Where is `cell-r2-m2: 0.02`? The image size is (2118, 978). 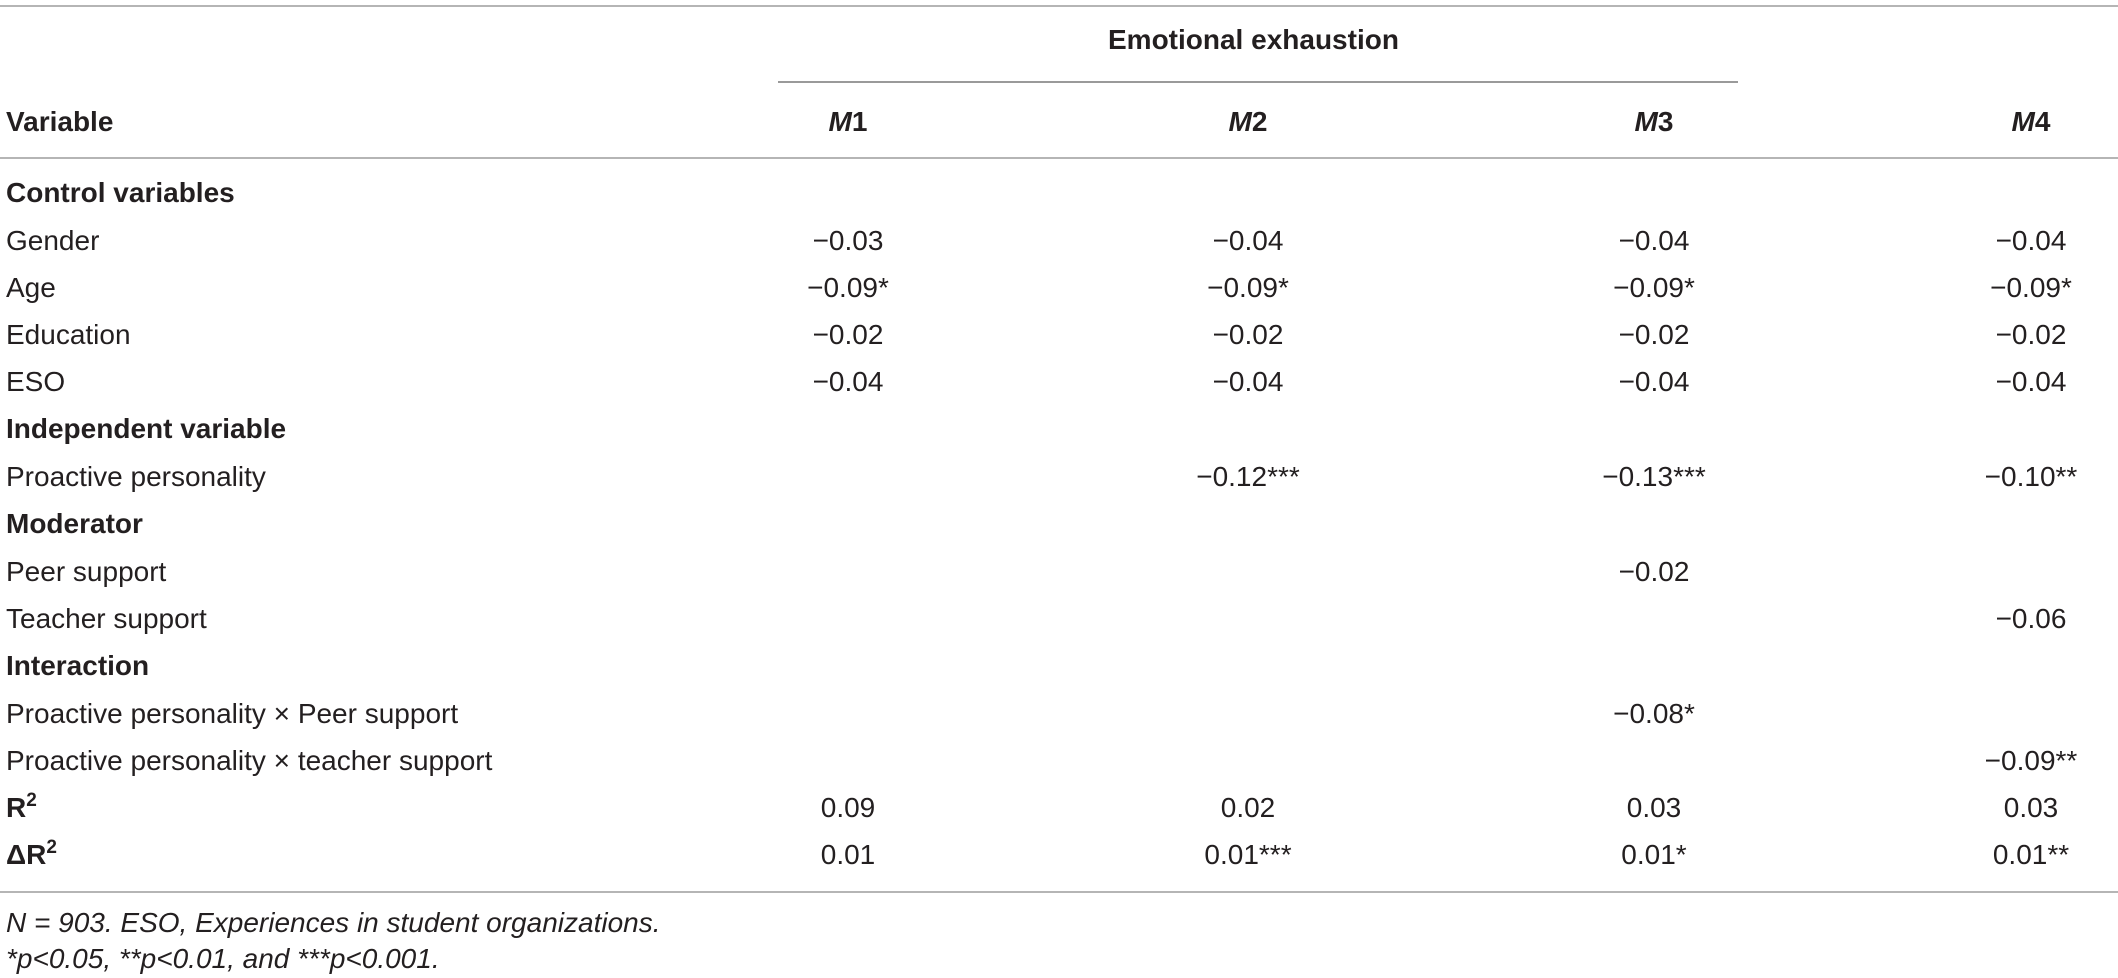 cell-r2-m2: 0.02 is located at coordinates (1248, 807).